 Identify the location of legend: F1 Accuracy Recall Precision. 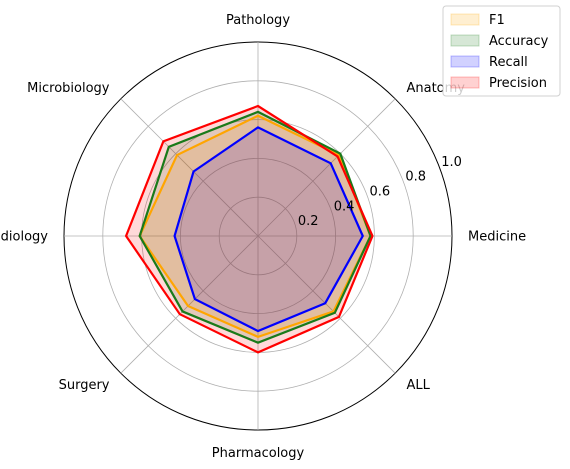
(501, 51).